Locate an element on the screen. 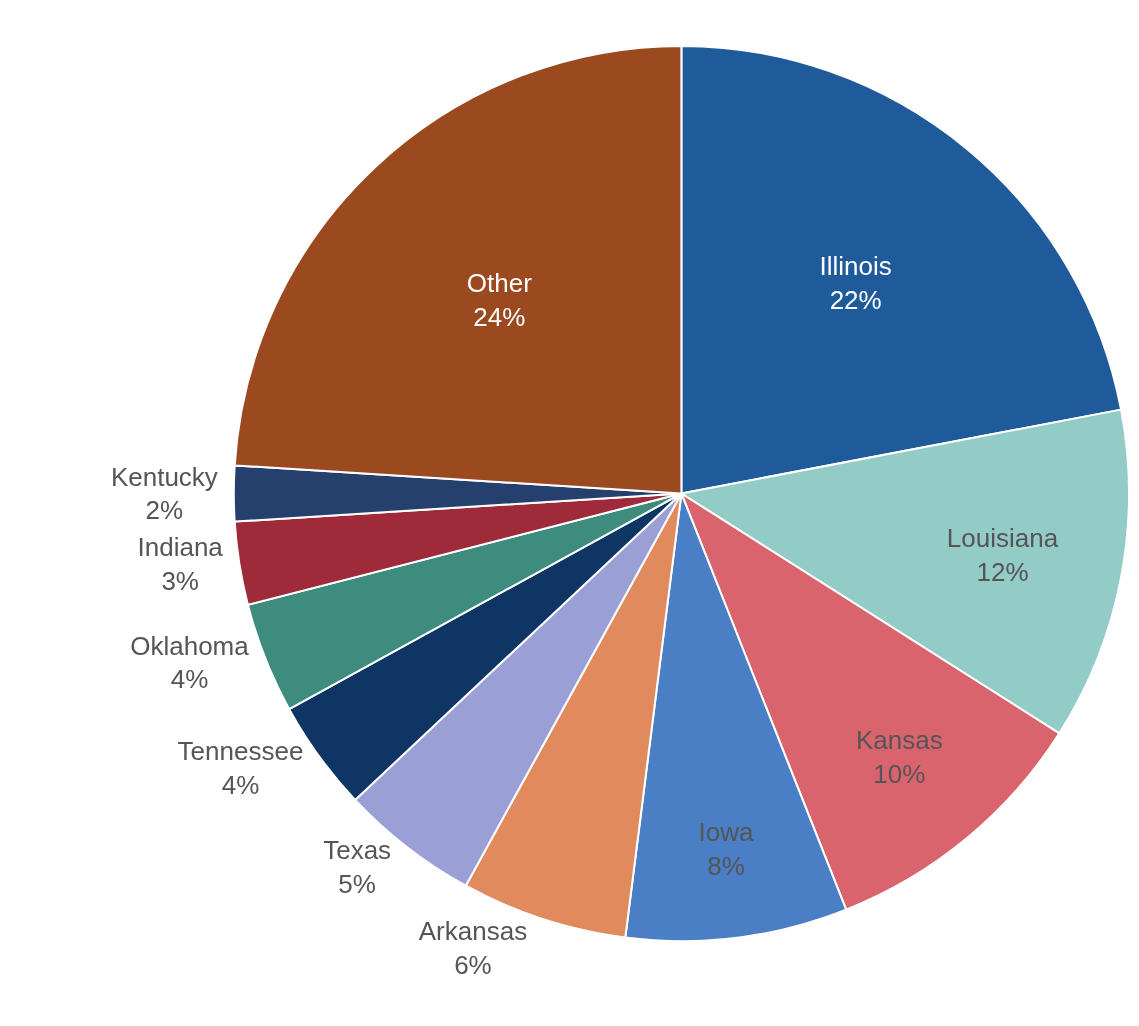  data-label: 12% is located at coordinates (1002, 571).